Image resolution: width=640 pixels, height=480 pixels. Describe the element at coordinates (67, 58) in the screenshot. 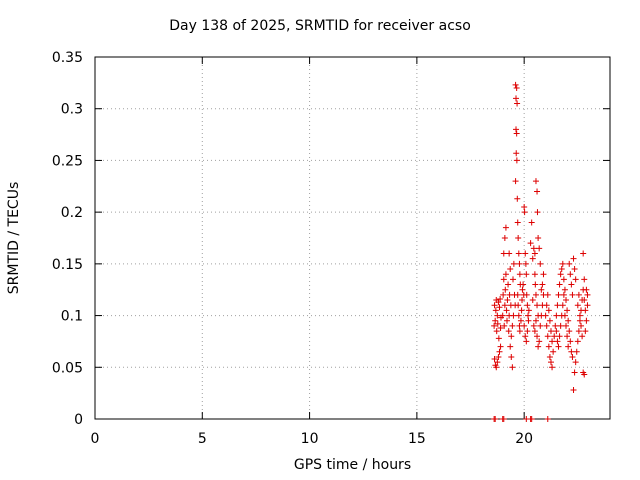

I see `y-tick-label: 0.35` at that location.